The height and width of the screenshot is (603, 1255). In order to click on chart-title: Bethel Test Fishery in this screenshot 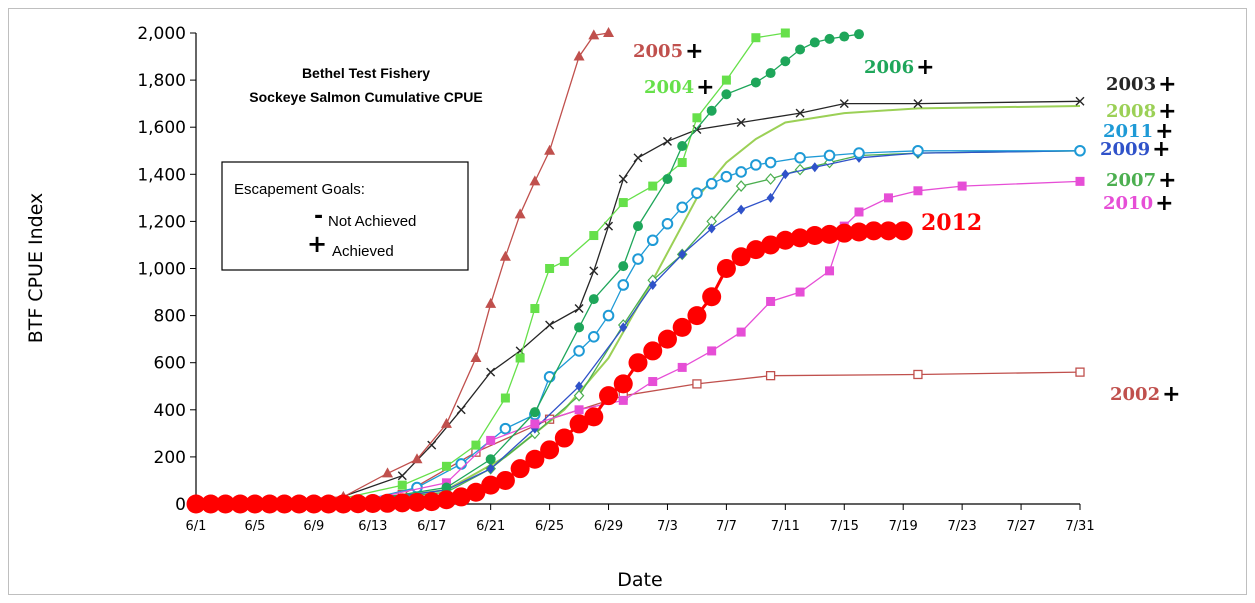, I will do `click(366, 73)`.